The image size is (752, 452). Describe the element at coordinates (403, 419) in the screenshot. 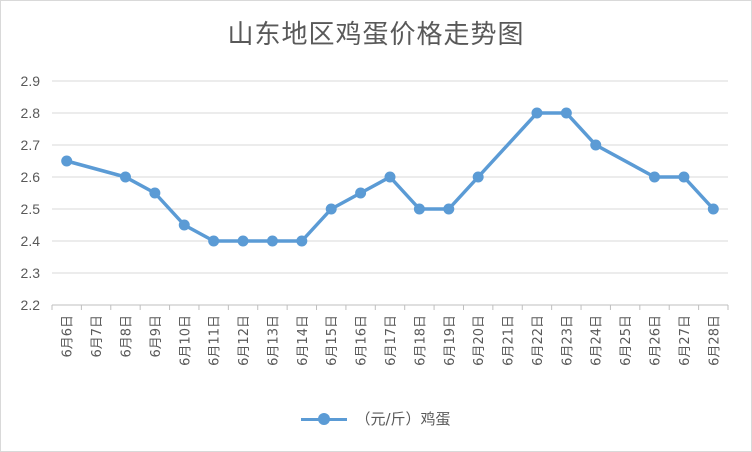

I see `legend-label: （元/斤）鸡蛋` at that location.